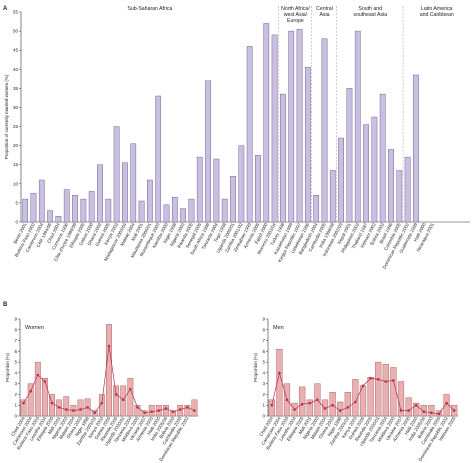  What do you see at coordinates (149, 9) in the screenshot?
I see `region-label: Sub-Saharan Africa` at bounding box center [149, 9].